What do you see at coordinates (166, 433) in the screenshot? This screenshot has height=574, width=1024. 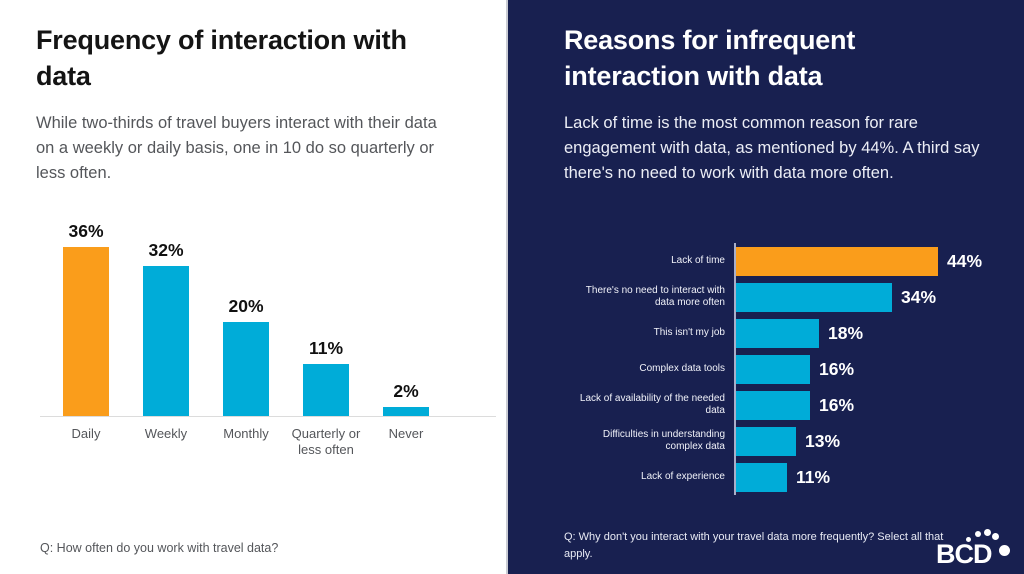 I see `category-label: Weekly` at bounding box center [166, 433].